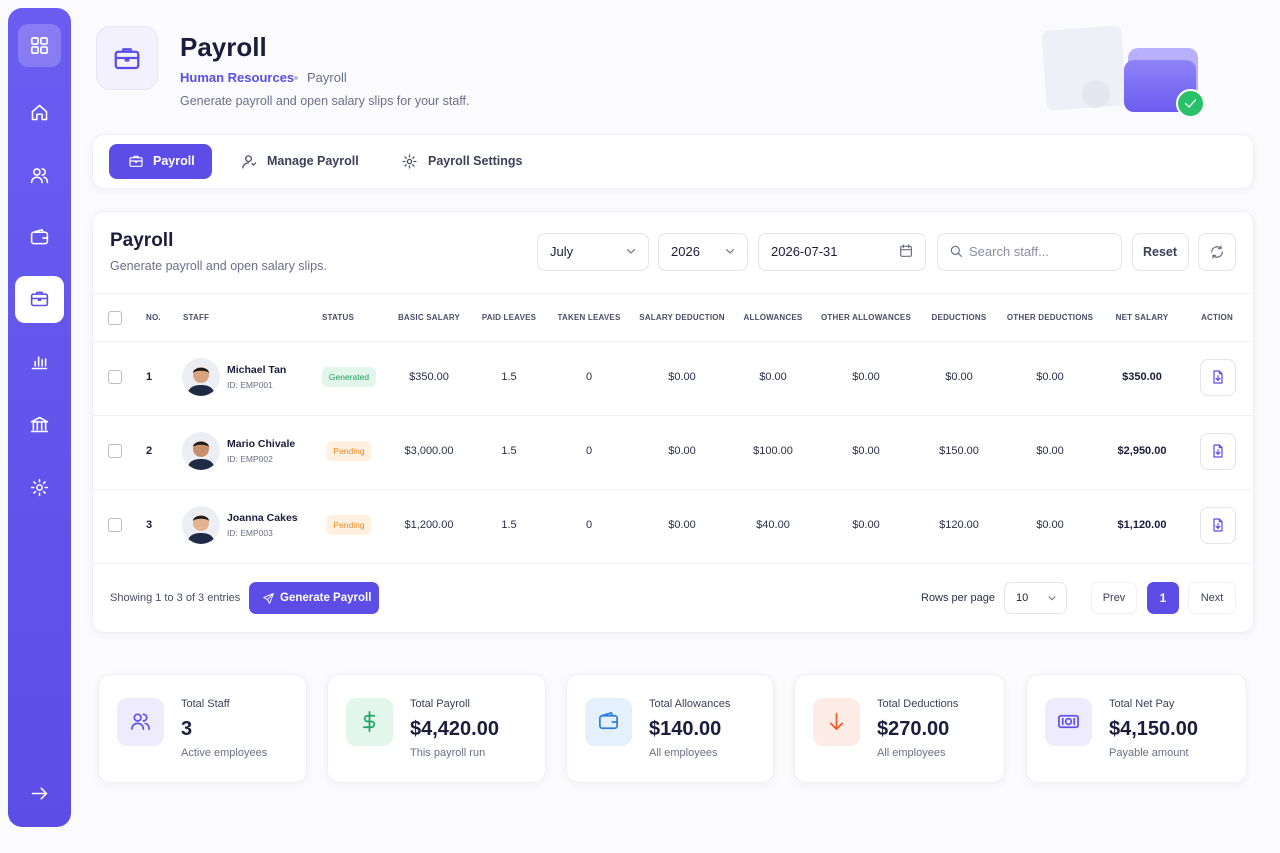  I want to click on next-button, so click(1212, 598).